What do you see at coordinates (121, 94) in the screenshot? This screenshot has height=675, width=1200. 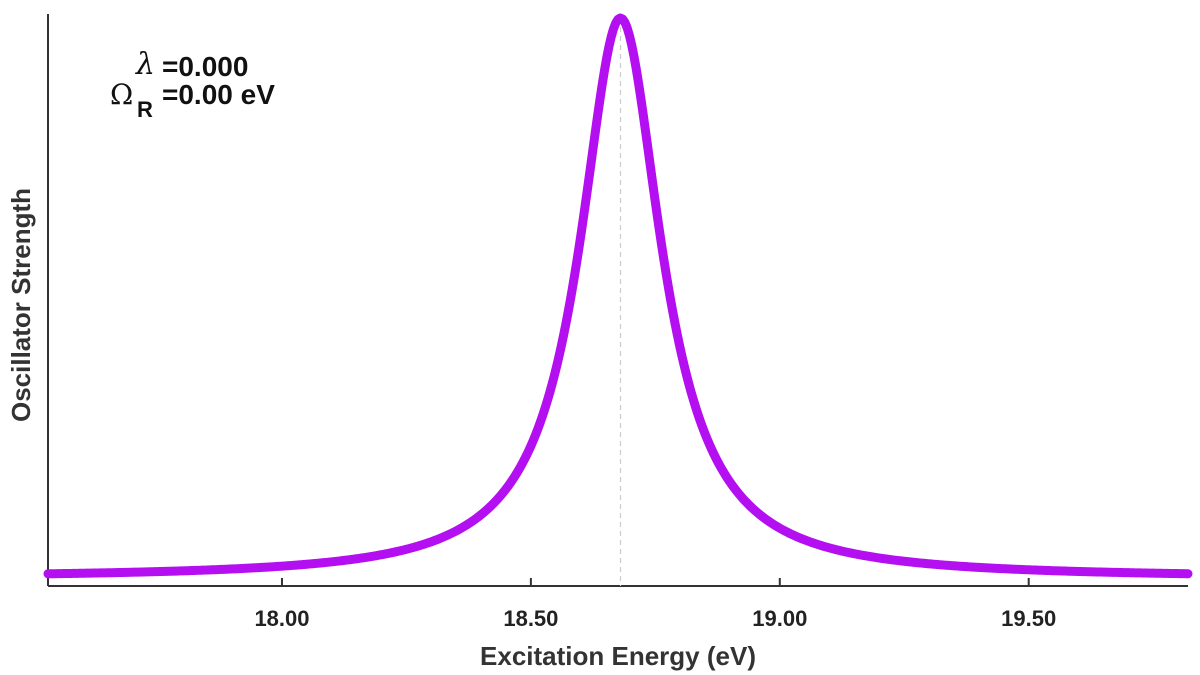 I see `omega-symbol: Ω` at bounding box center [121, 94].